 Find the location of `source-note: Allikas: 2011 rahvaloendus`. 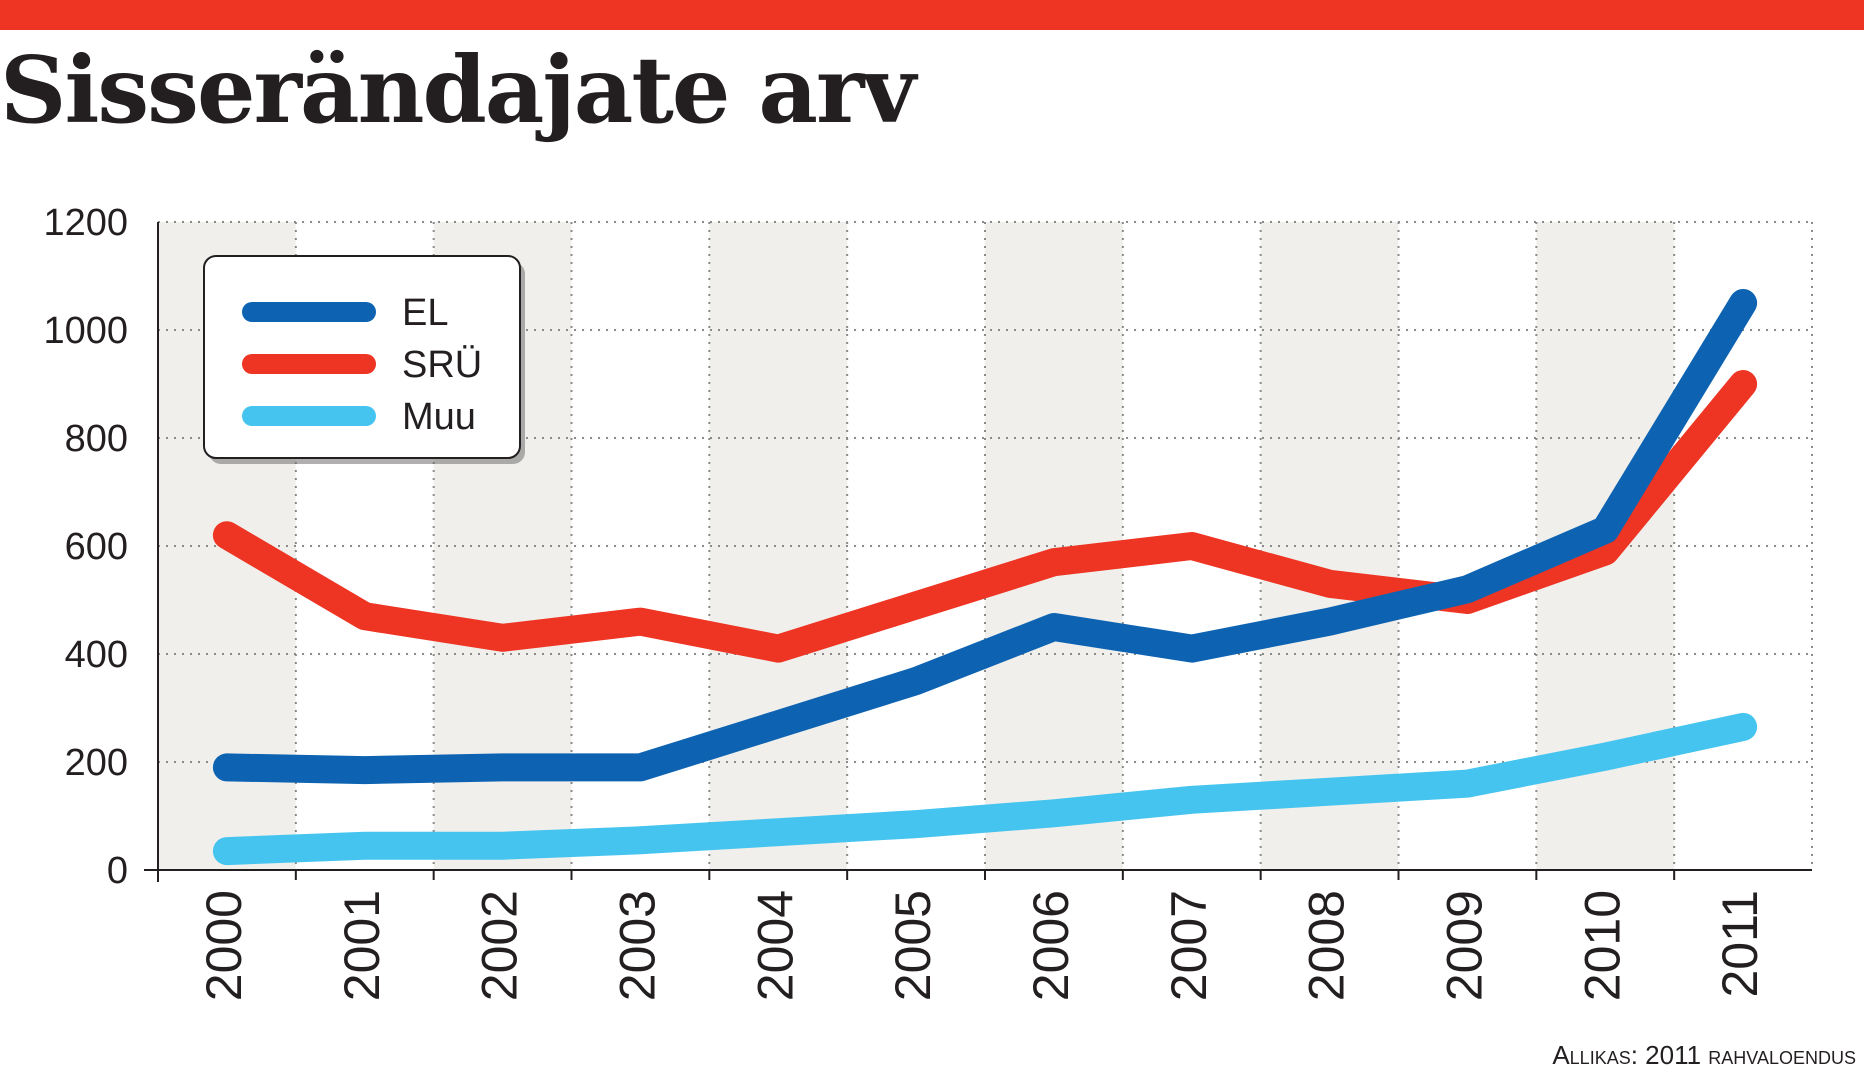

source-note: Allikas: 2011 rahvaloendus is located at coordinates (1704, 1055).